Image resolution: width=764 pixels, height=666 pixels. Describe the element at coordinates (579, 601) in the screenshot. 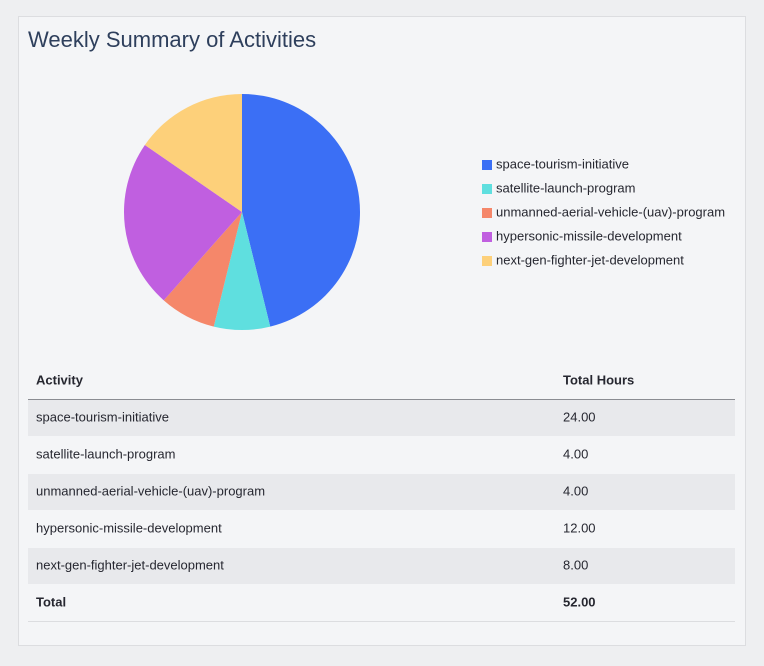

I see `total-cell: 52.00` at that location.